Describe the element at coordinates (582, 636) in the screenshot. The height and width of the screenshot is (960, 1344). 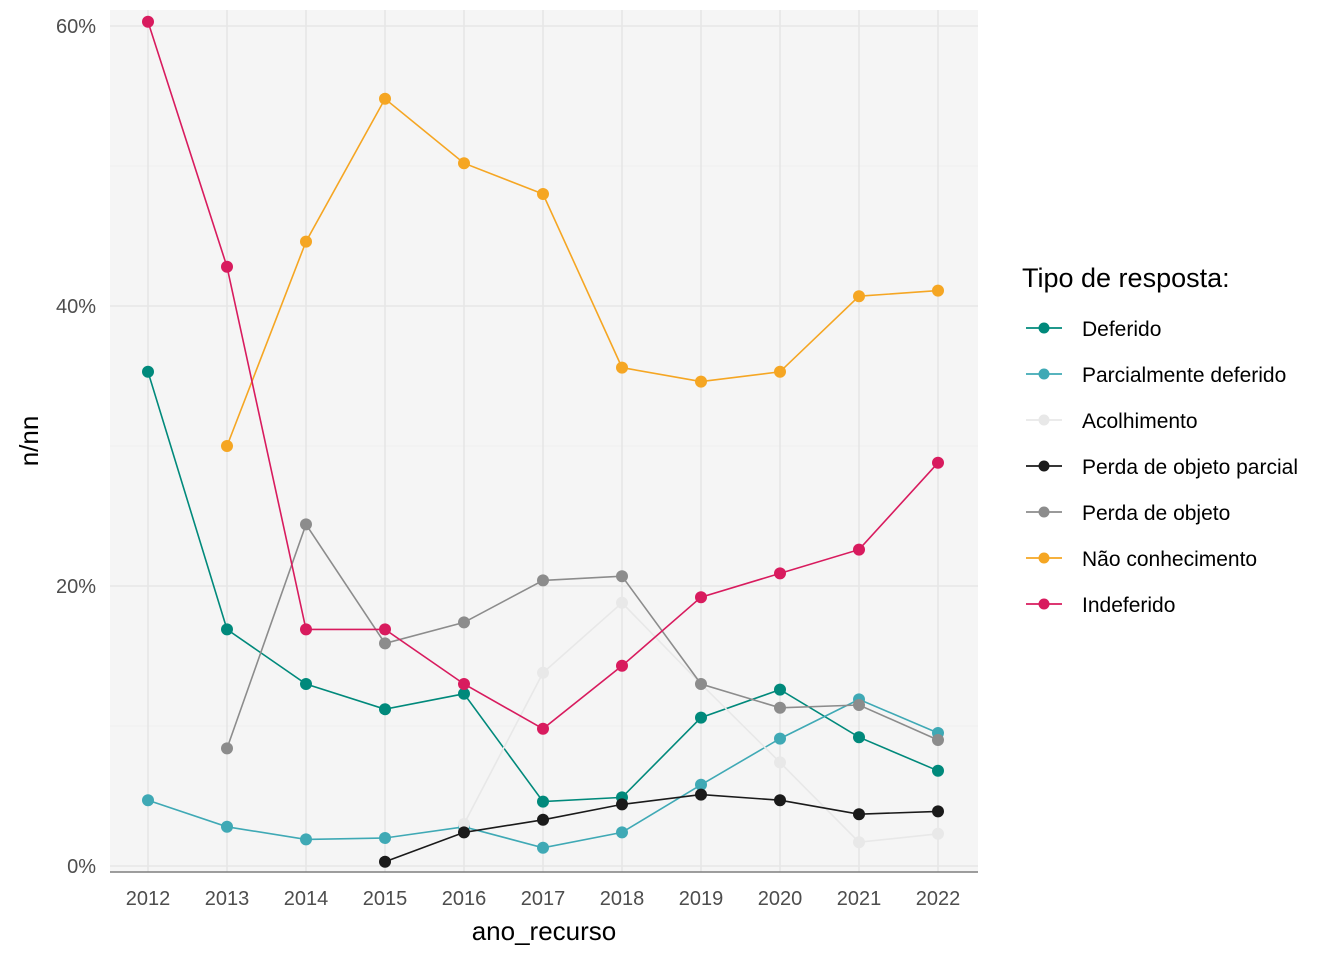
I see `series-perda-de-objeto` at that location.